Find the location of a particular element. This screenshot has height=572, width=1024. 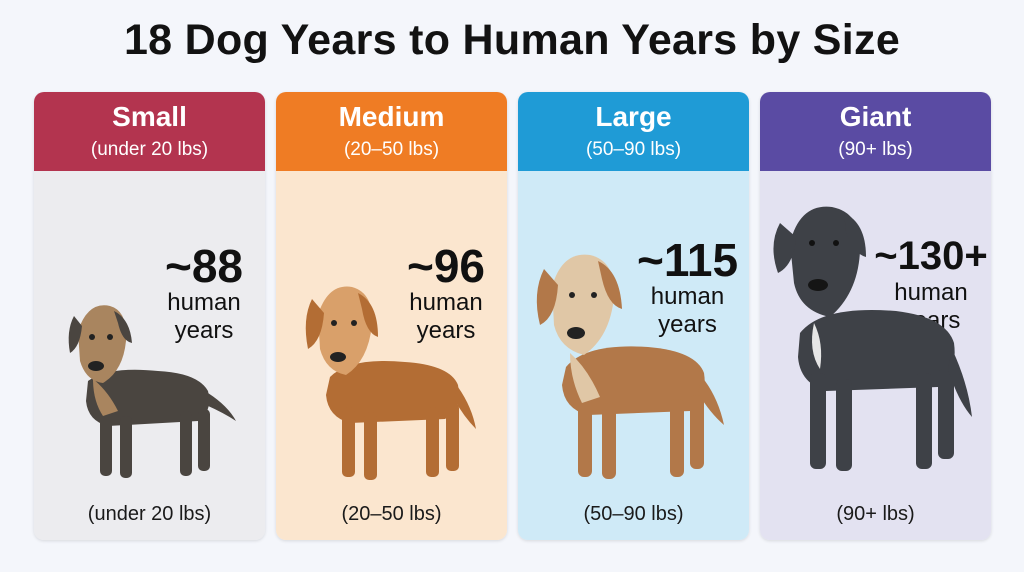

card-header: Medium (20–50 lbs) is located at coordinates (391, 131).